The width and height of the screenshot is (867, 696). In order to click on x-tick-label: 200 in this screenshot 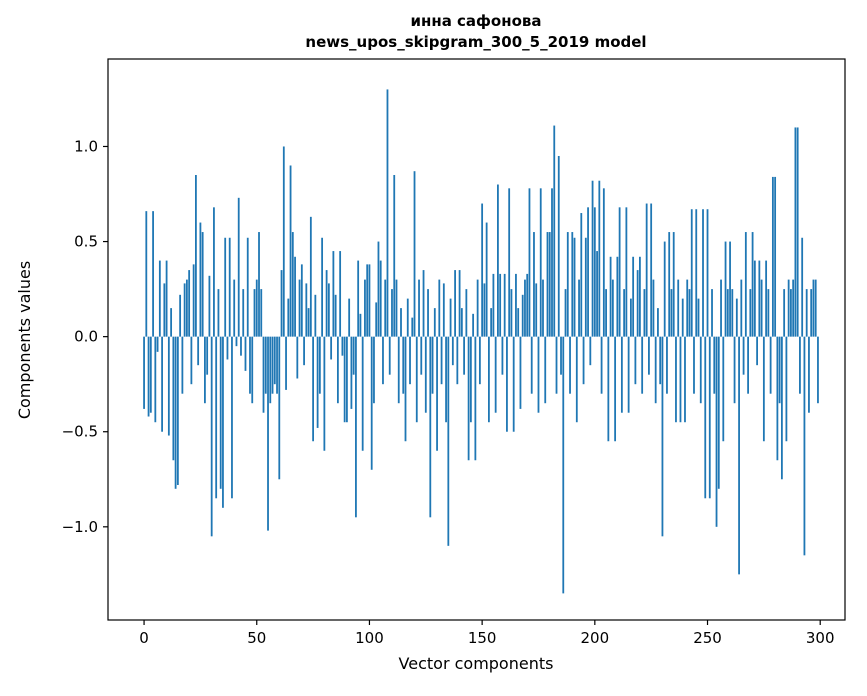, I will do `click(595, 638)`.